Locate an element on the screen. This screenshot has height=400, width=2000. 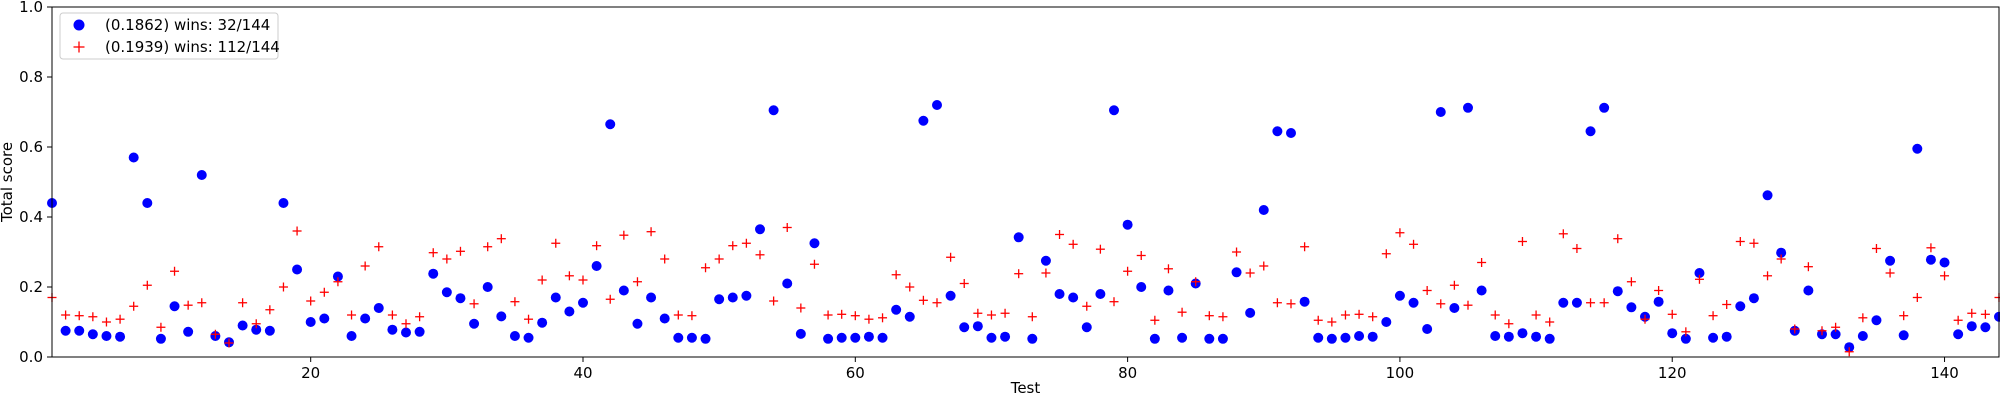
y-tick-label: 0.2 is located at coordinates (31, 287).